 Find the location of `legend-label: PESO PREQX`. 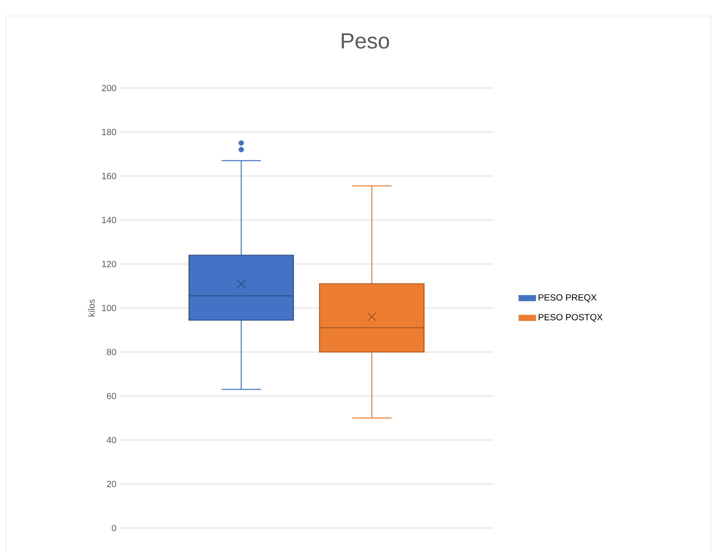

legend-label: PESO PREQX is located at coordinates (567, 298).